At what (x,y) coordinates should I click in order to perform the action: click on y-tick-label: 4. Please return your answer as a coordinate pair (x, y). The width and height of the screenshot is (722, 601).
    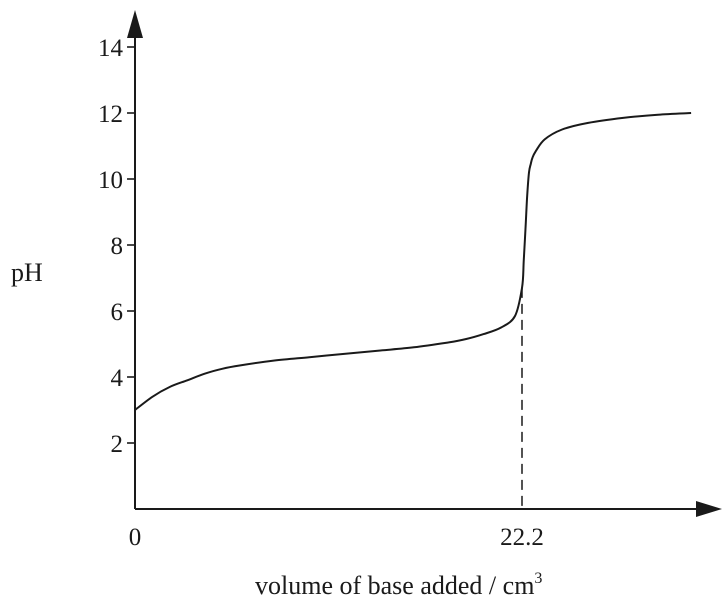
    Looking at the image, I should click on (117, 378).